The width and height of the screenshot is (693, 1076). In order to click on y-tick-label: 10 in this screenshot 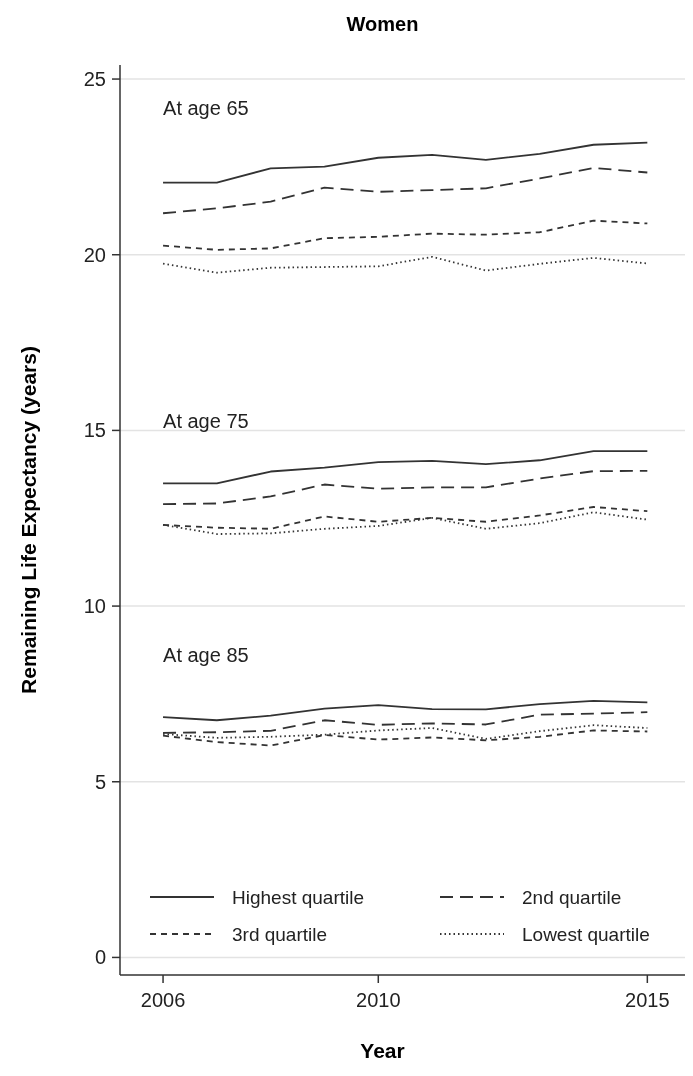, I will do `click(94, 606)`.